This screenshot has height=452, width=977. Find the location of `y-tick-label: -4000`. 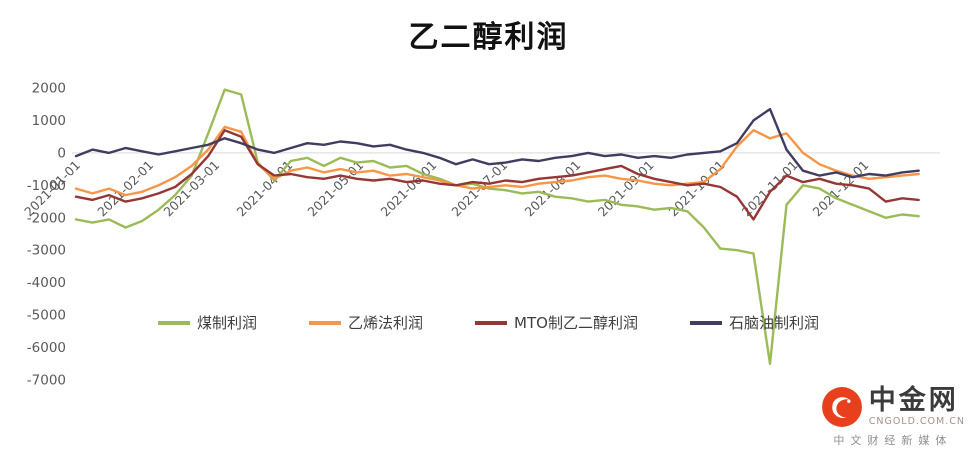

y-tick-label: -4000 is located at coordinates (46, 283).